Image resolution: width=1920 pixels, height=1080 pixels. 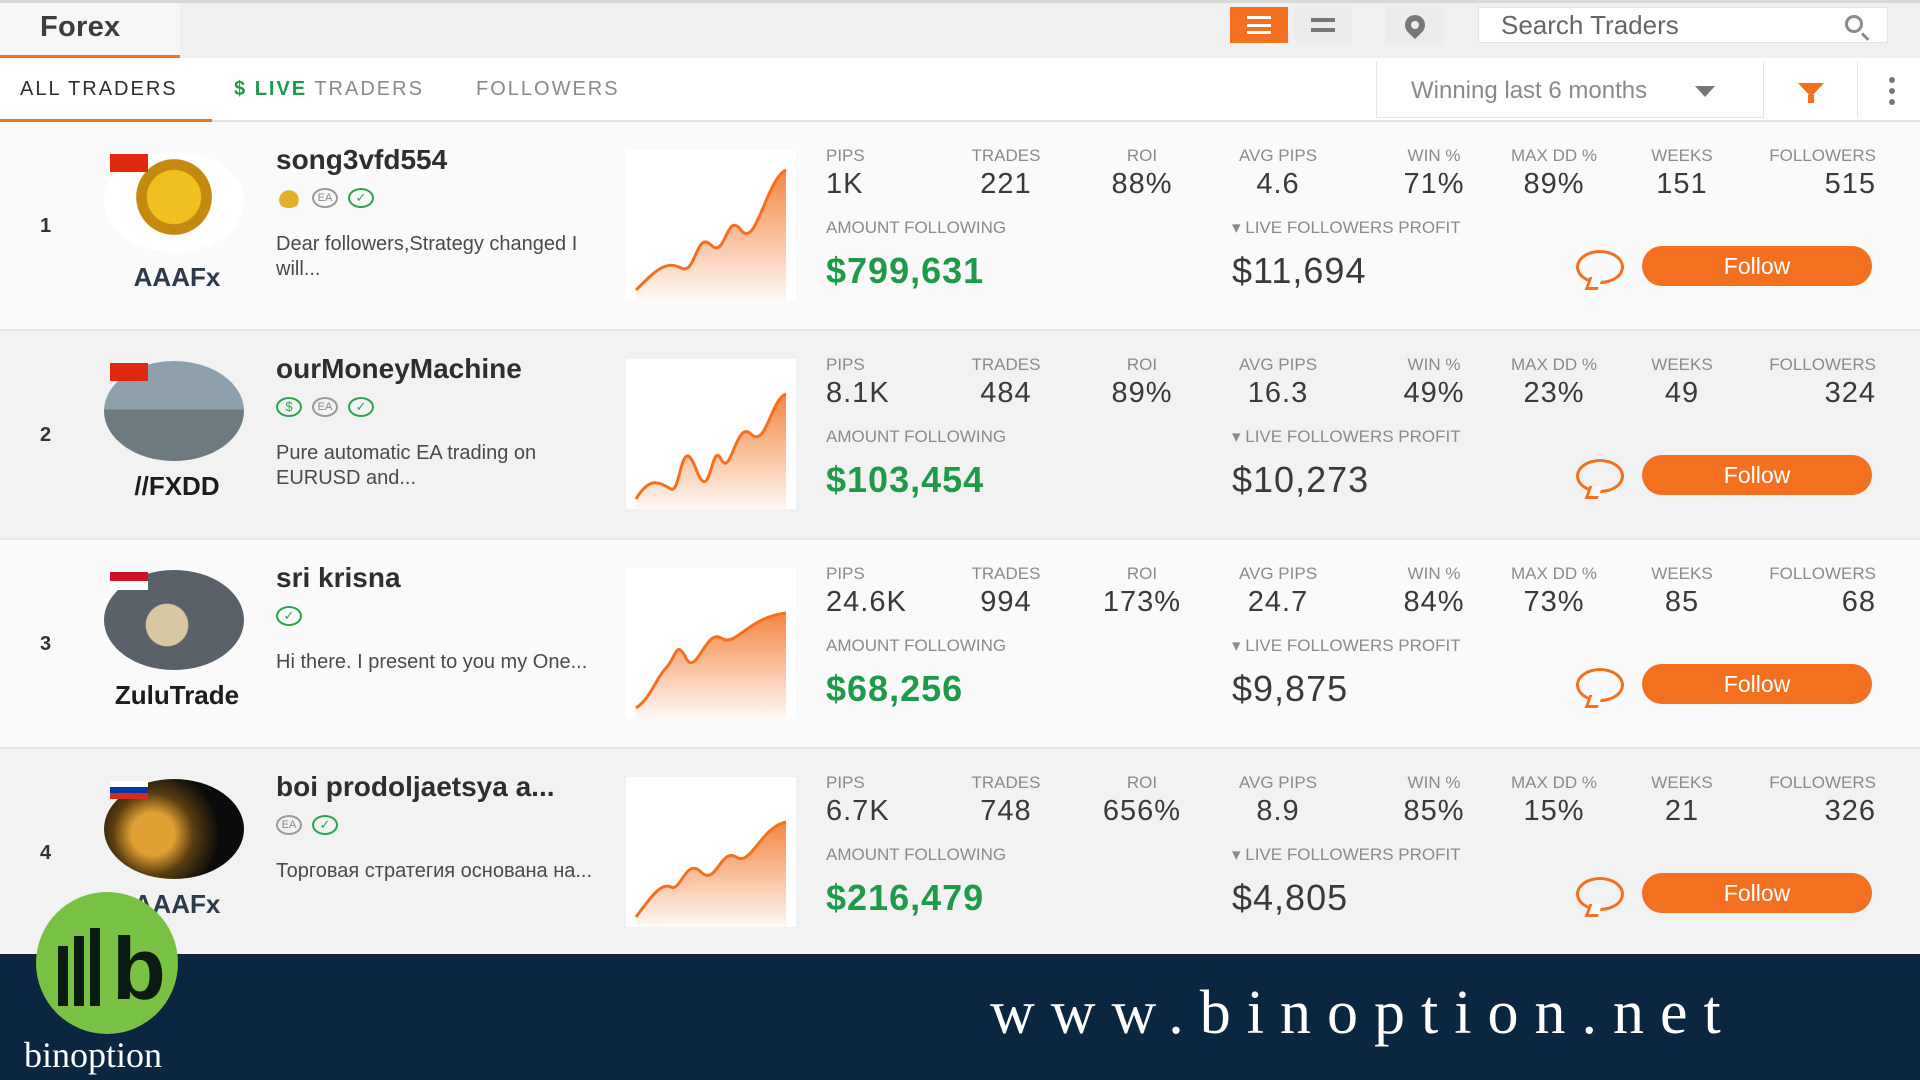 What do you see at coordinates (177, 277) in the screenshot?
I see `broker-logo: AAAFx` at bounding box center [177, 277].